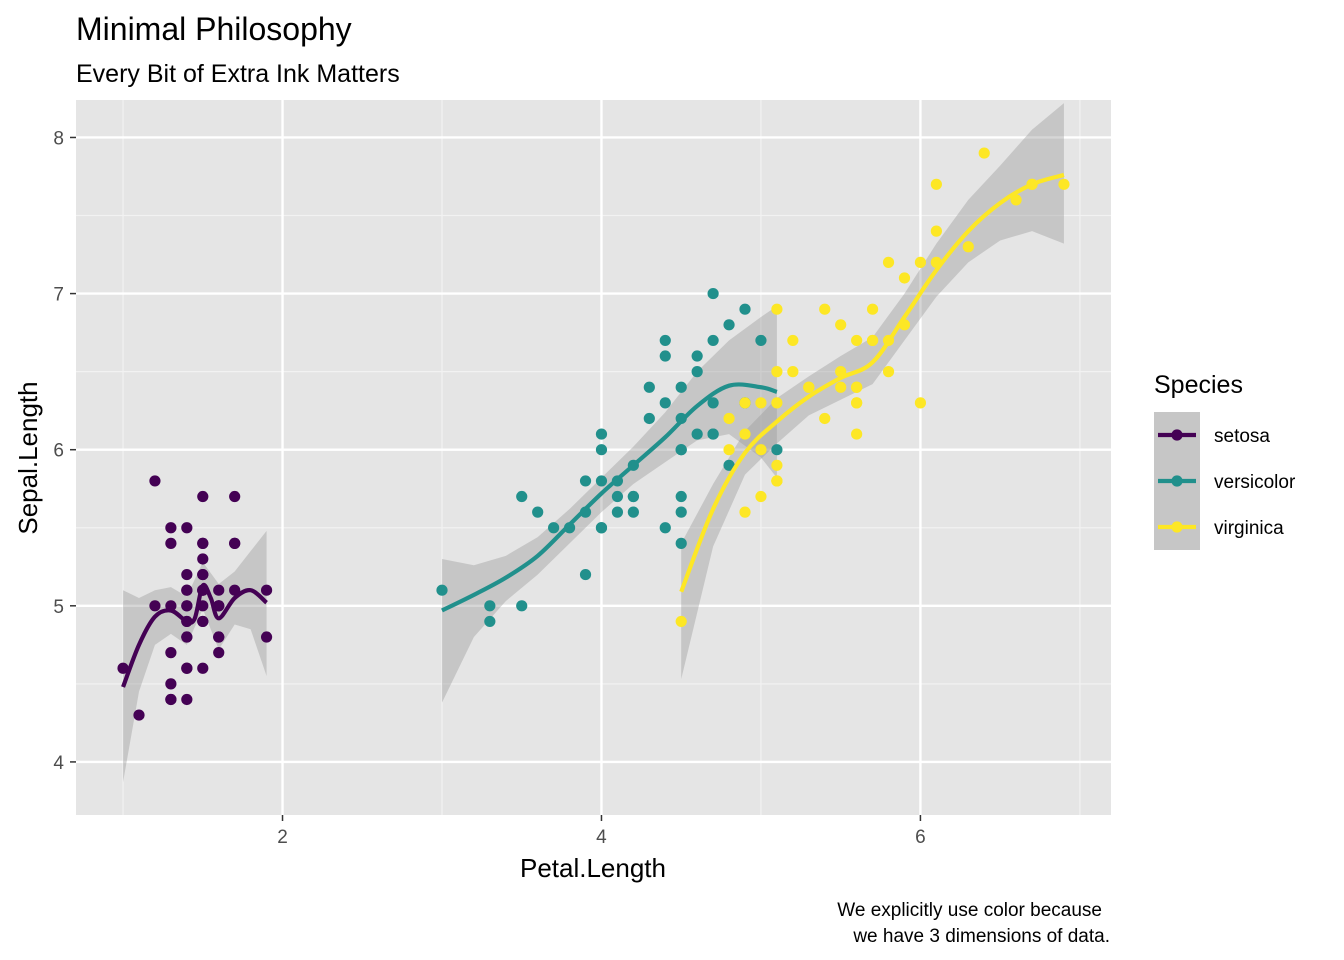 This screenshot has height=960, width=1344. I want to click on legend-title: Species, so click(1198, 385).